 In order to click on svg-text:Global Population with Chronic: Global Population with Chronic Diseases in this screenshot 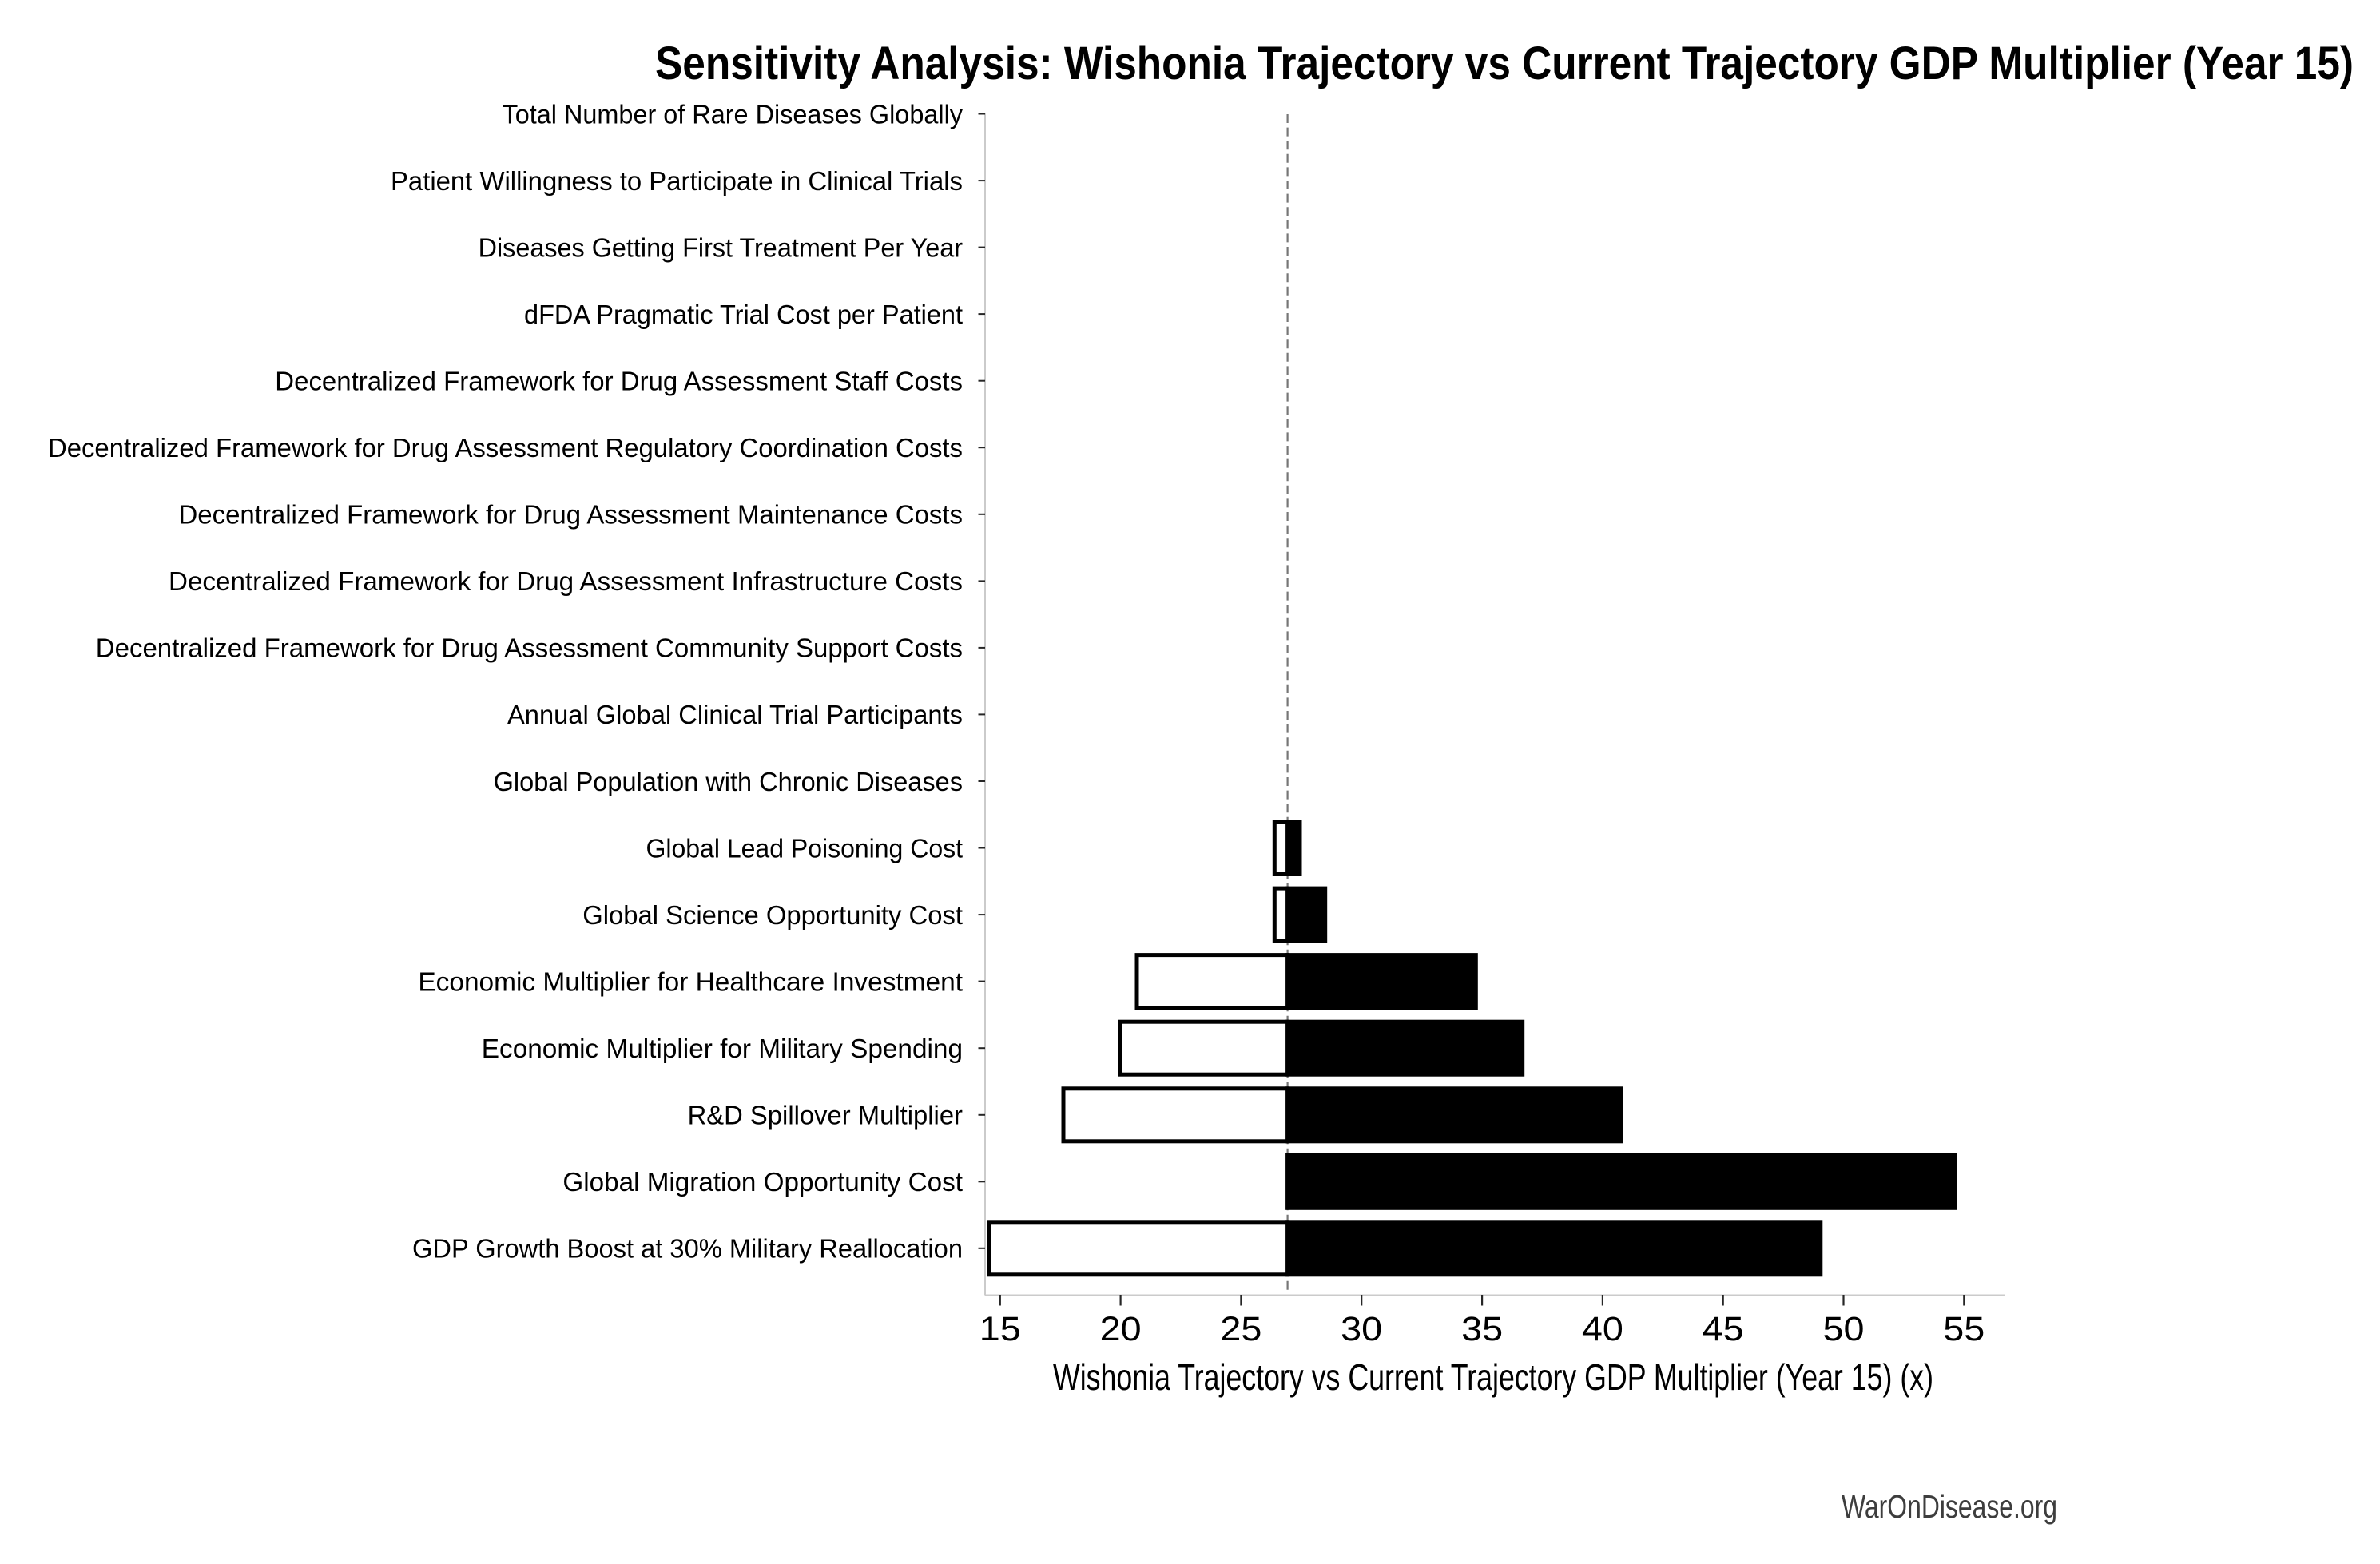, I will do `click(728, 781)`.